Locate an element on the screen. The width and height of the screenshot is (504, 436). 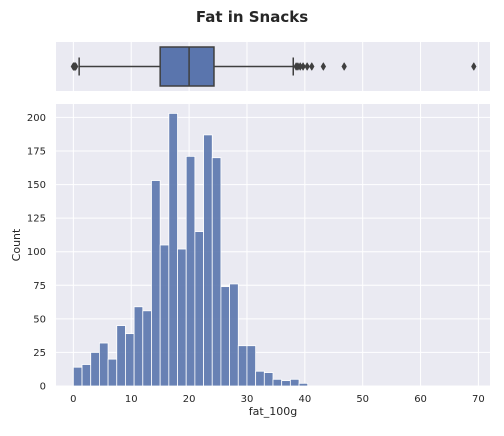
x-tick-label: 30 is located at coordinates (247, 399).